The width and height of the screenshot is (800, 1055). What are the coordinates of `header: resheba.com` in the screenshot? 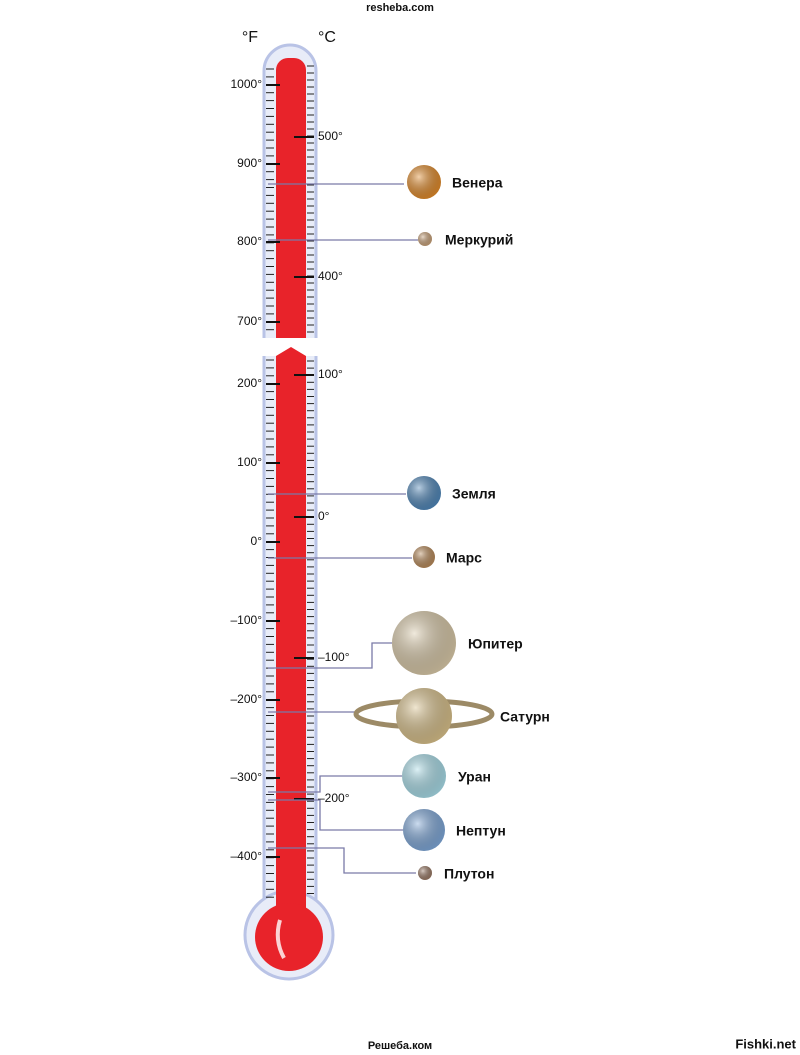 It's located at (400, 8).